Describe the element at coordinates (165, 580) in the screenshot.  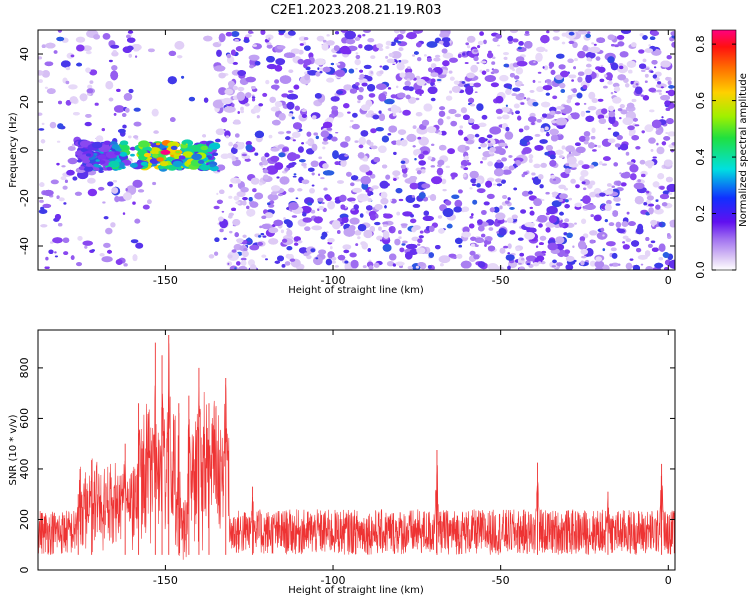
I see `x-tick-label: -150` at that location.